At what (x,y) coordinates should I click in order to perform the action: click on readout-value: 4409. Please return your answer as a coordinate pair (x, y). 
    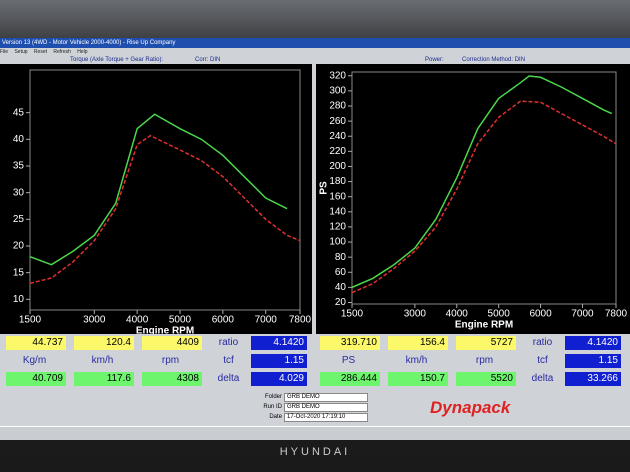
    Looking at the image, I should click on (172, 343).